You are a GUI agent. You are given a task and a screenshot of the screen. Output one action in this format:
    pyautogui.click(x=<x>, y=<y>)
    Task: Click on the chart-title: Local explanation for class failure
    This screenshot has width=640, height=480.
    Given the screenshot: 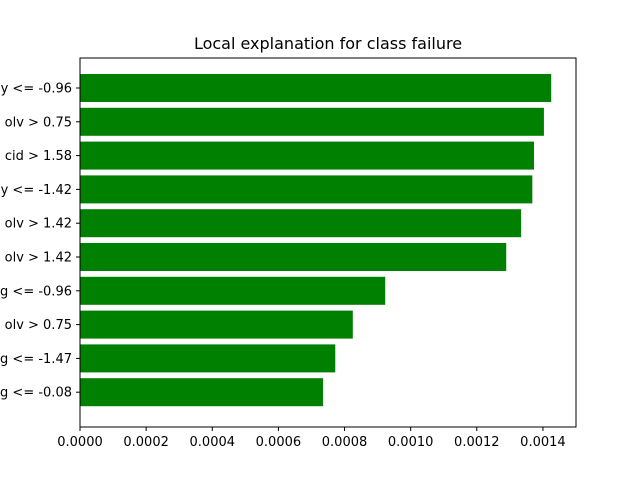 What is the action you would take?
    pyautogui.click(x=328, y=43)
    